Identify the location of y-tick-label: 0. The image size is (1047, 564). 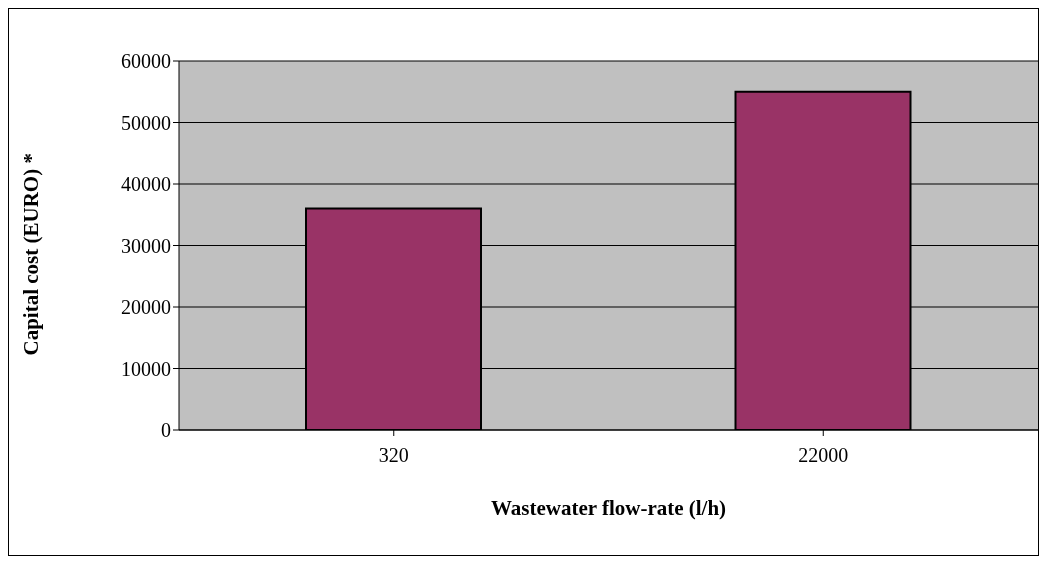
(166, 430).